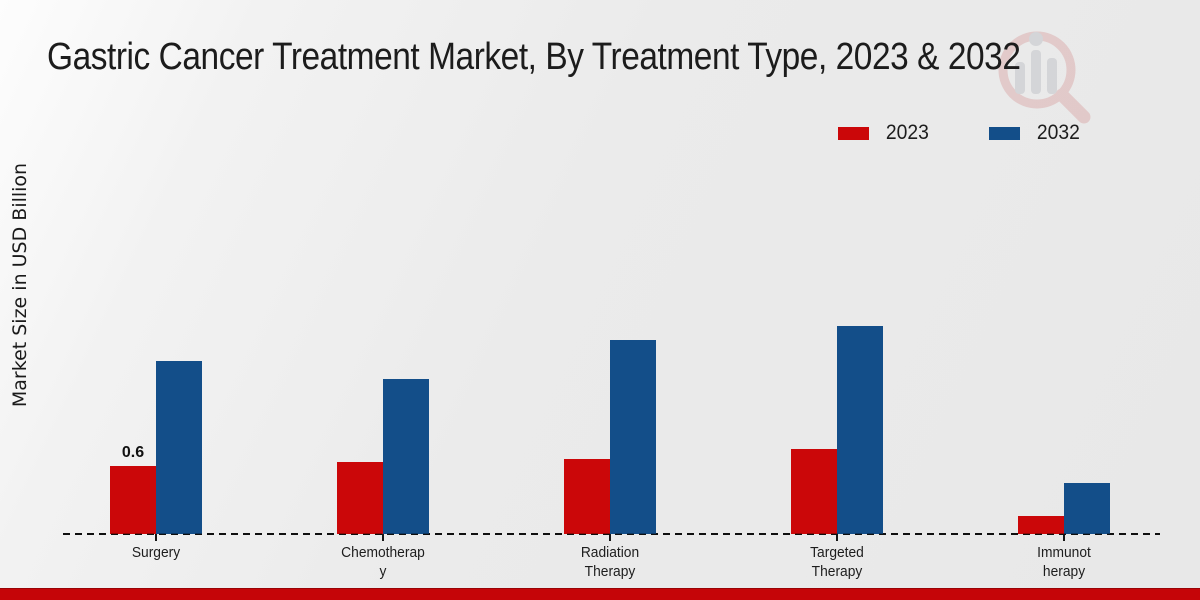 The image size is (1200, 600). Describe the element at coordinates (814, 491) in the screenshot. I see `bar-2023-targeted-therapy` at that location.